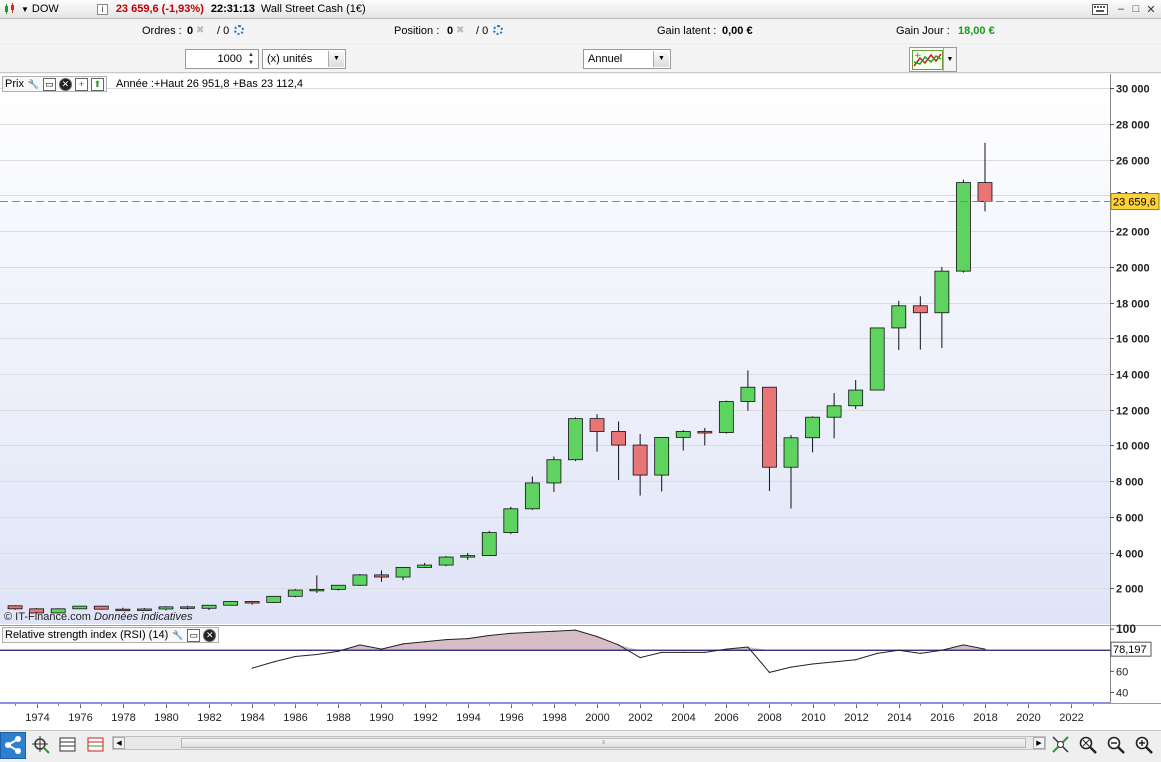 The width and height of the screenshot is (1161, 762). I want to click on rsi-y-tick-label: 40, so click(1122, 693).